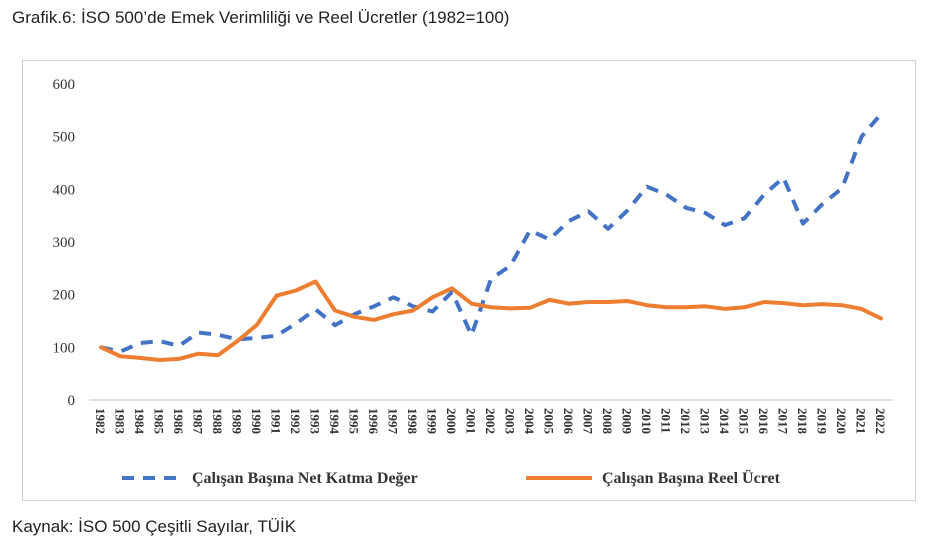 The height and width of the screenshot is (555, 945). I want to click on y-tick-label: 300, so click(64, 243).